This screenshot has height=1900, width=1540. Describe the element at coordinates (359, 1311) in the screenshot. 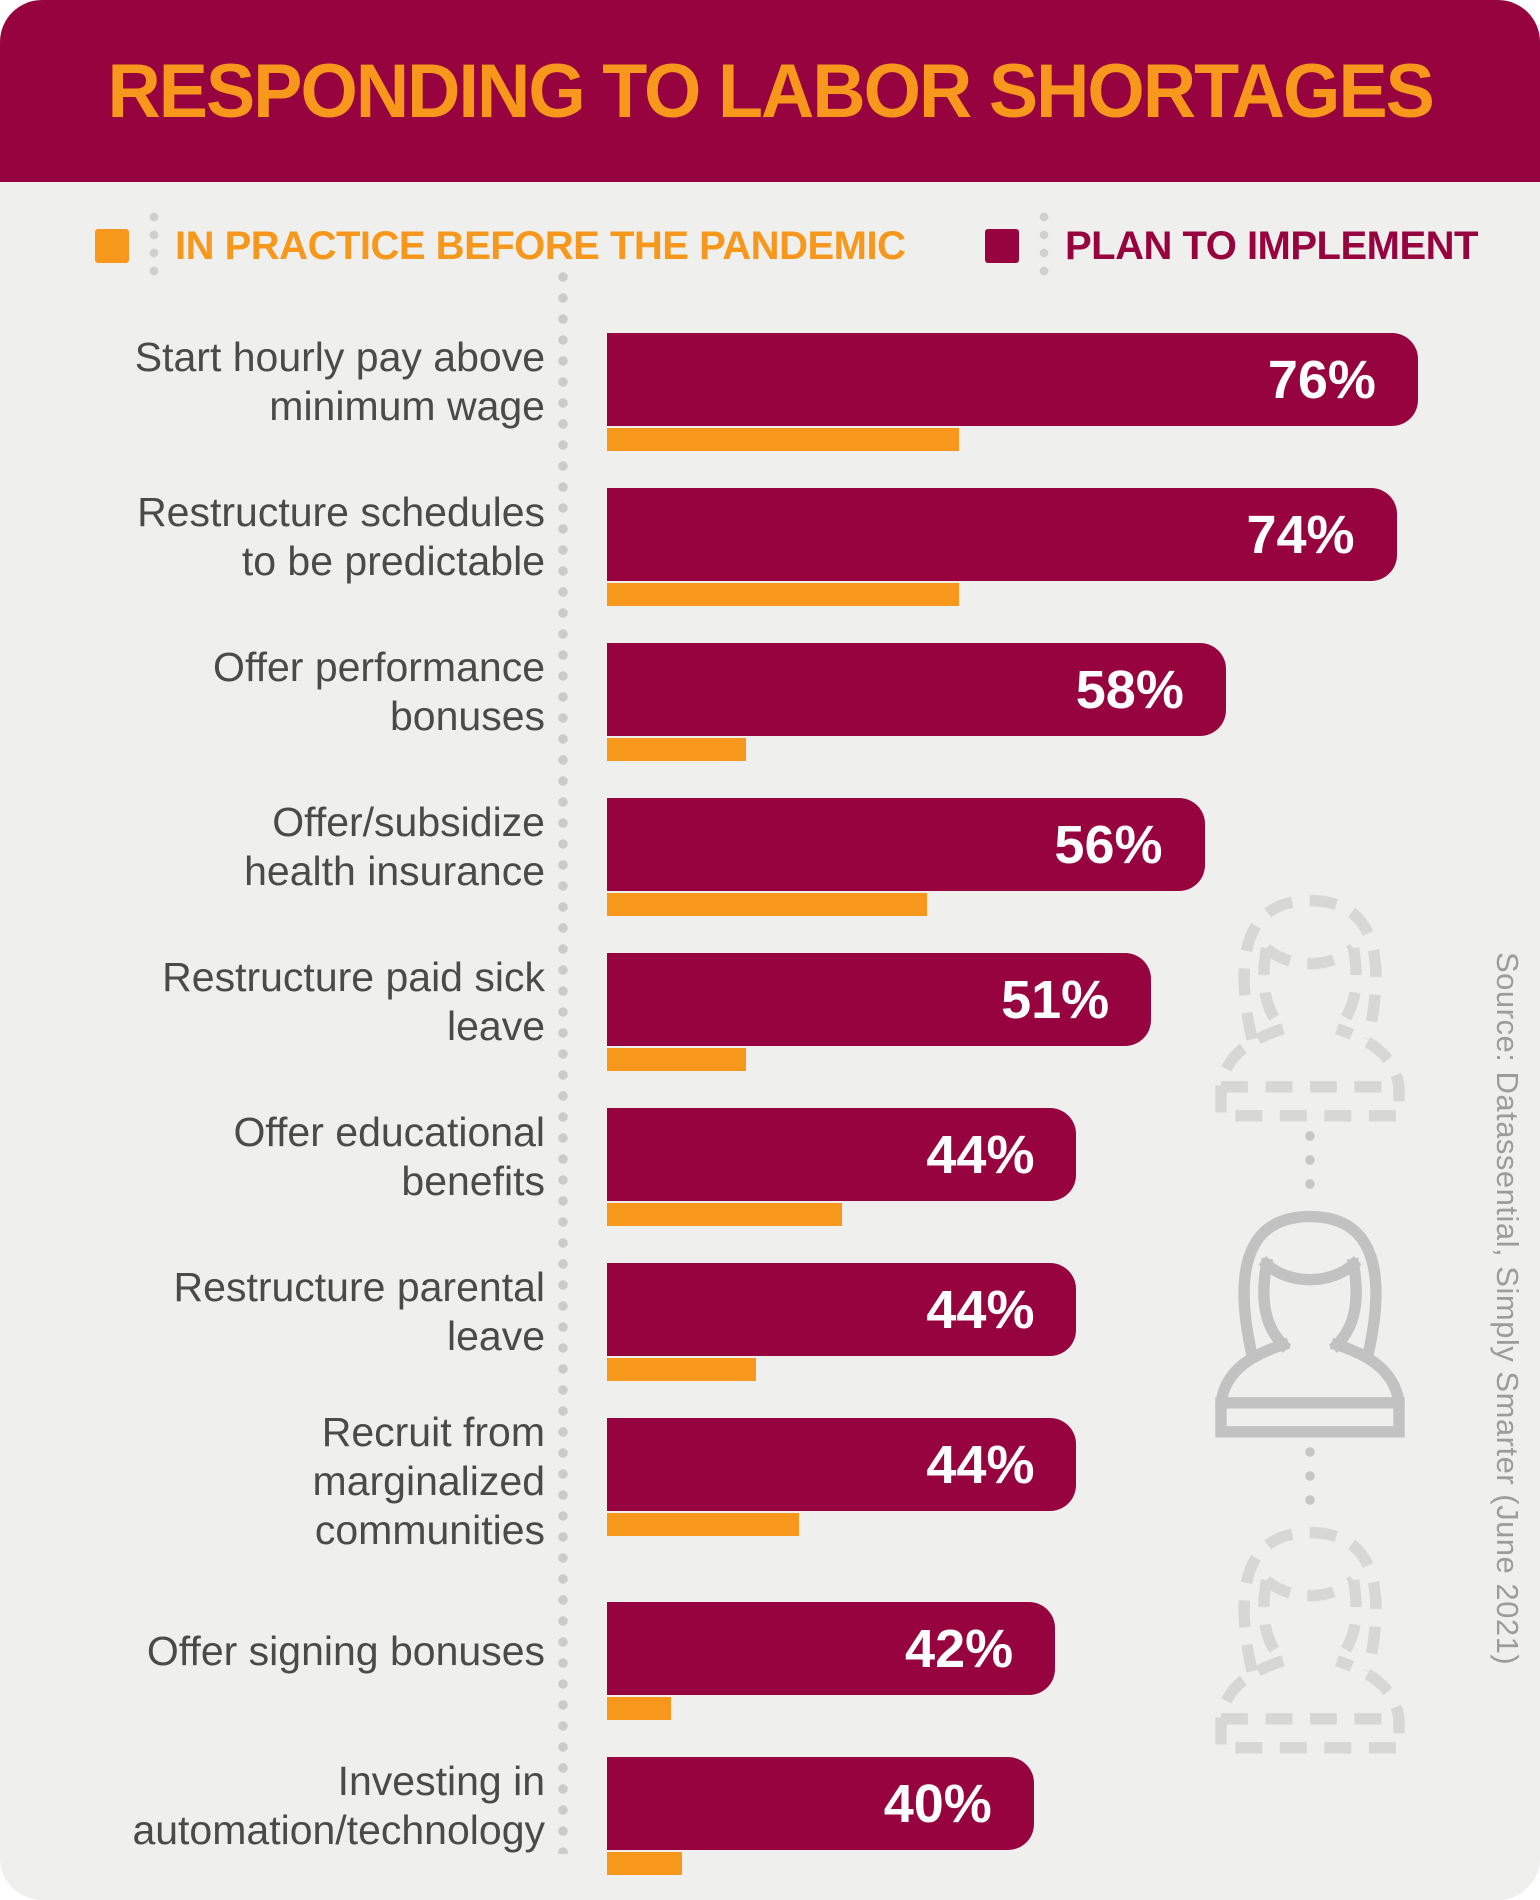

I see `category-label: Restructure parental leave` at that location.